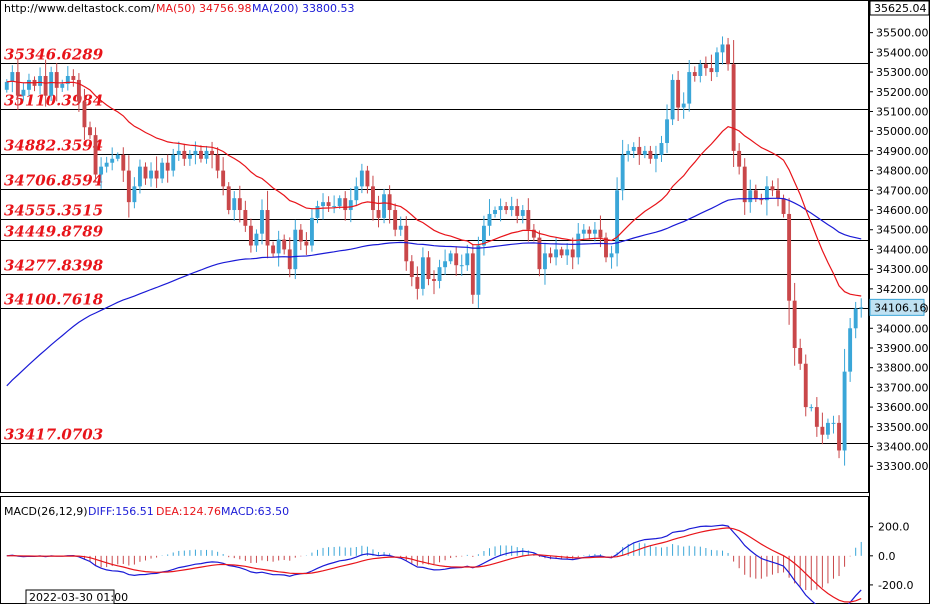 The width and height of the screenshot is (930, 604). What do you see at coordinates (902, 72) in the screenshot?
I see `price-tick-label: 35300.00` at bounding box center [902, 72].